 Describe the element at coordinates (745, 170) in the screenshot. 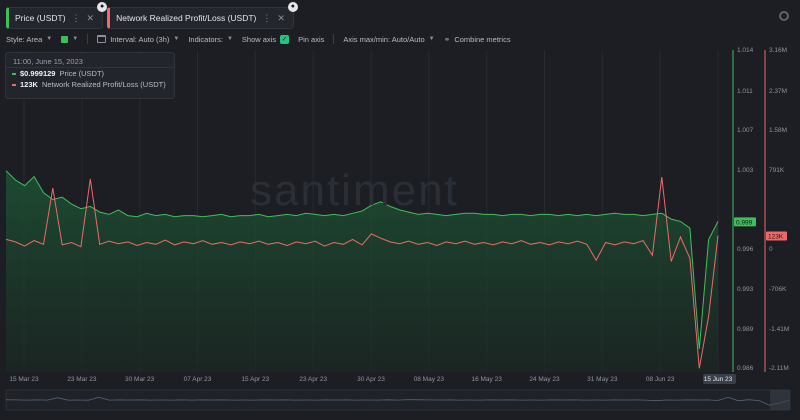

I see `price-axis-tick: 1.003` at that location.